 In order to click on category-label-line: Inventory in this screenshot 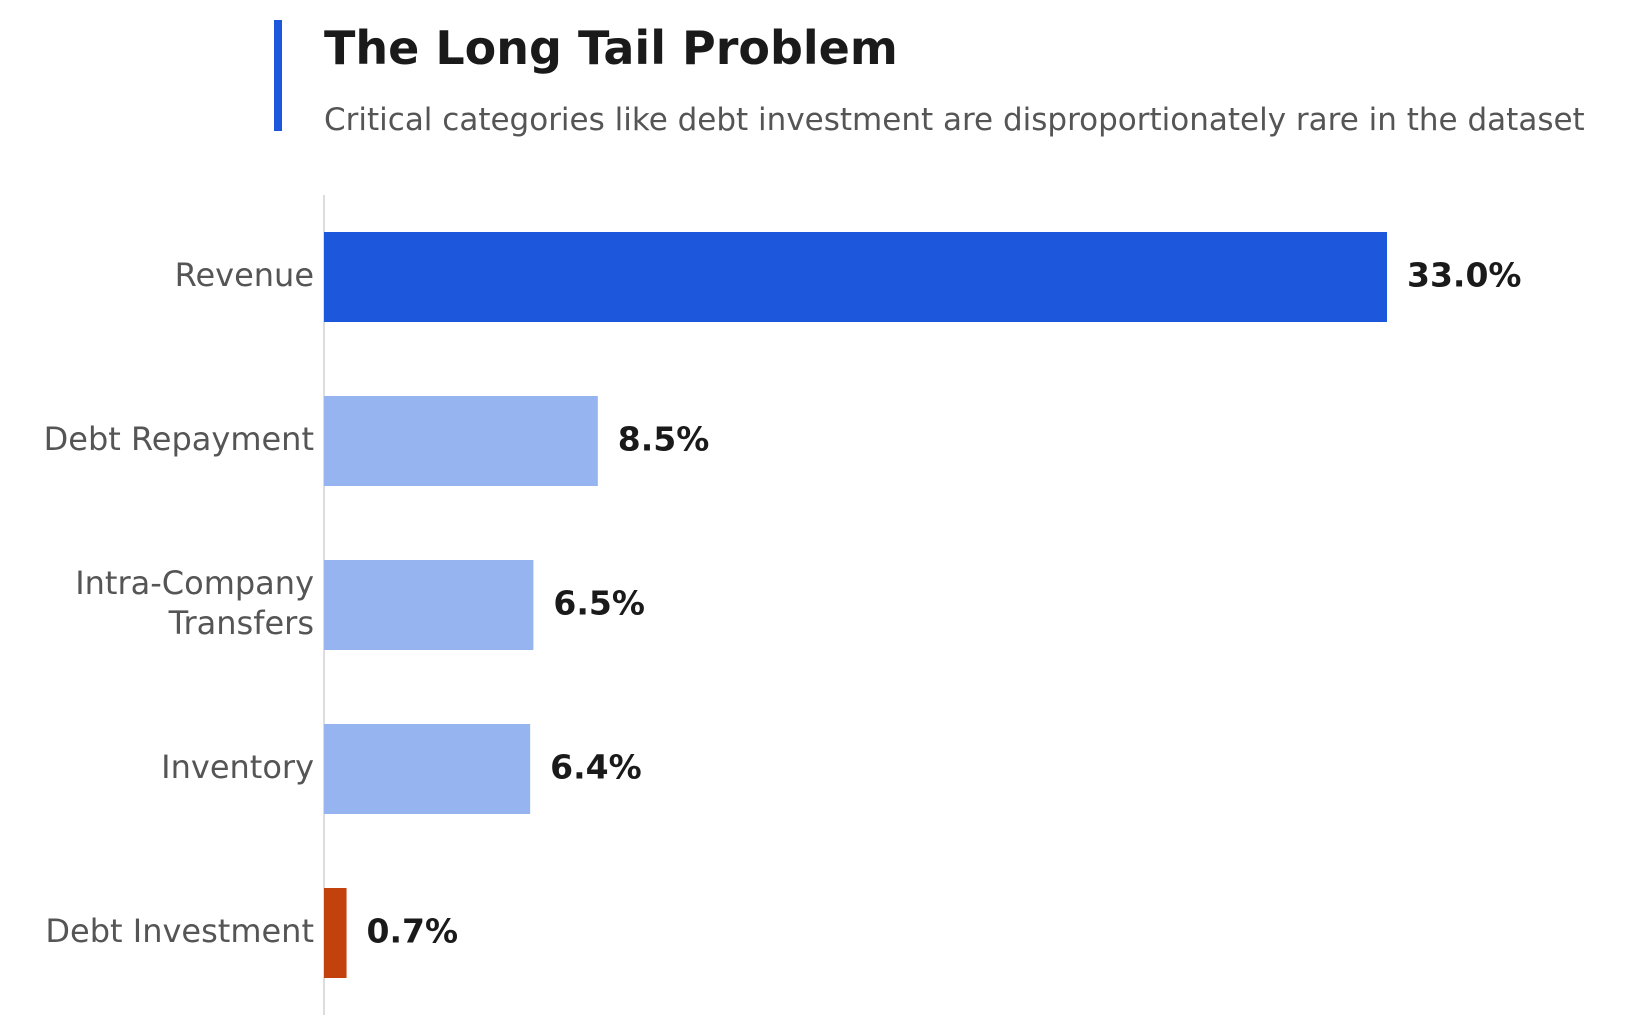, I will do `click(237, 767)`.